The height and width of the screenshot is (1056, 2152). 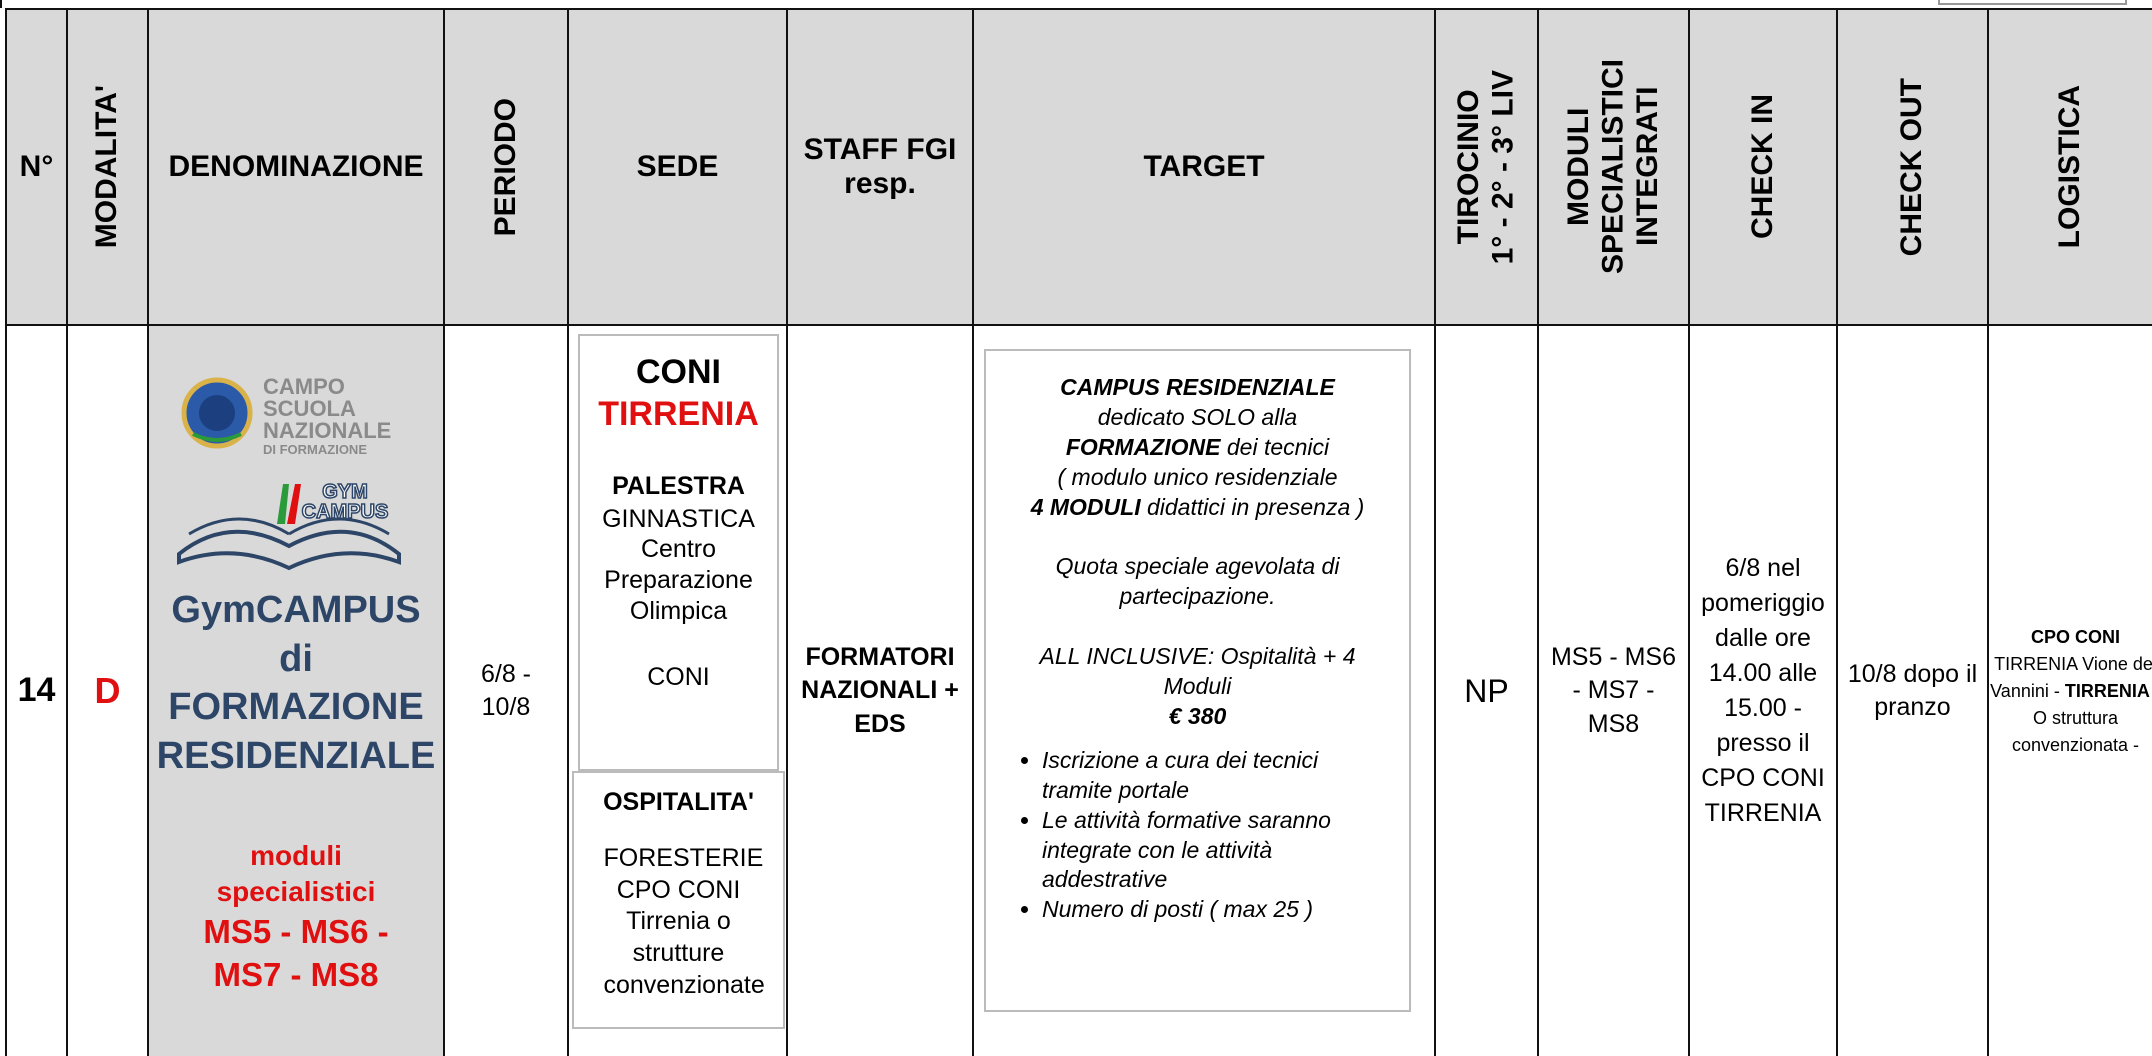 I want to click on cell: FORMATORI NAZIONALI + EDS, so click(x=880, y=690).